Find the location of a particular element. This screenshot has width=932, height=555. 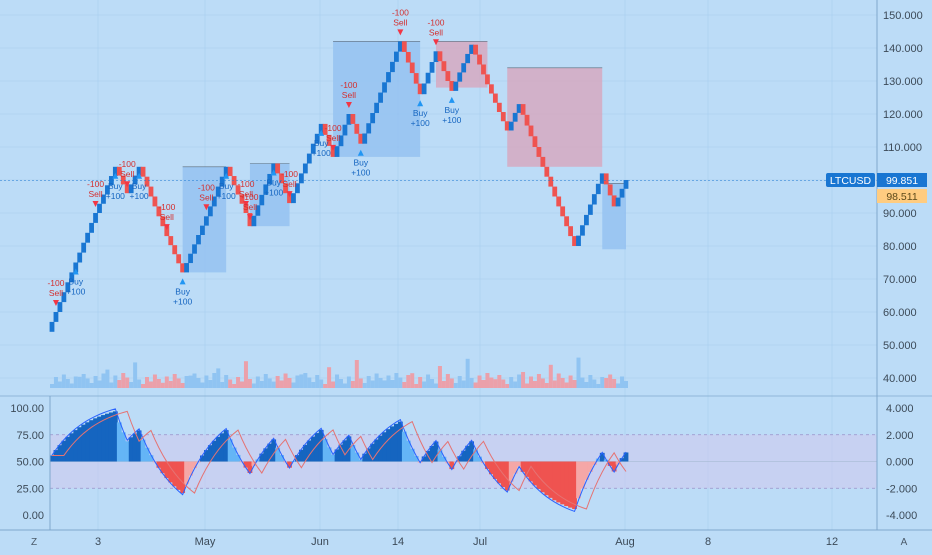

prev-price-label: 98.511 is located at coordinates (901, 197).